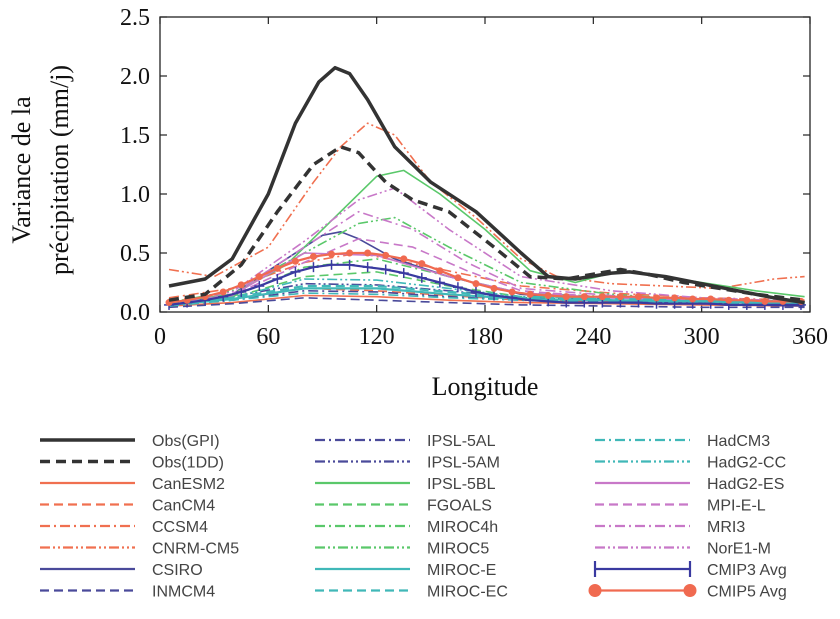  What do you see at coordinates (135, 313) in the screenshot?
I see `y-tick-label: 0.0` at bounding box center [135, 313].